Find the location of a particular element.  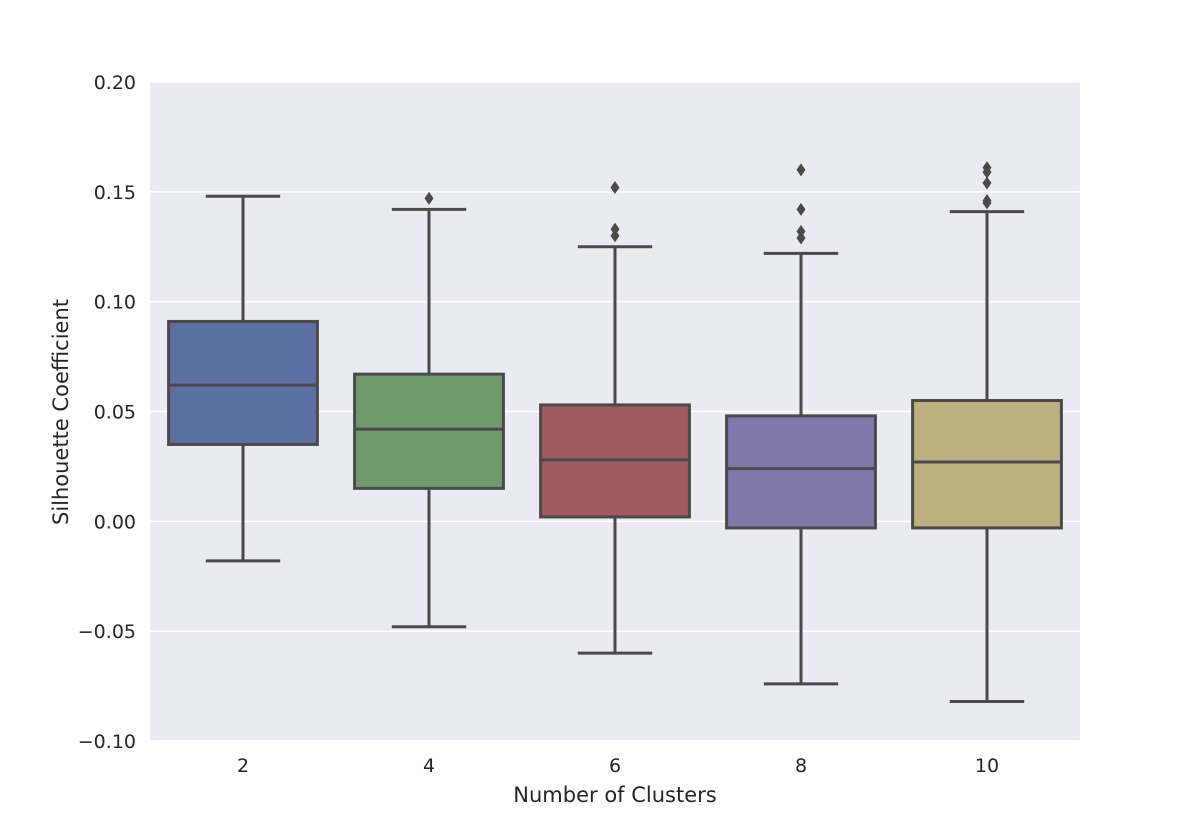

y-tick-labels: −0.10 −0.05 0.00 0.05 0.10 0.15 0.20 is located at coordinates (107, 412).